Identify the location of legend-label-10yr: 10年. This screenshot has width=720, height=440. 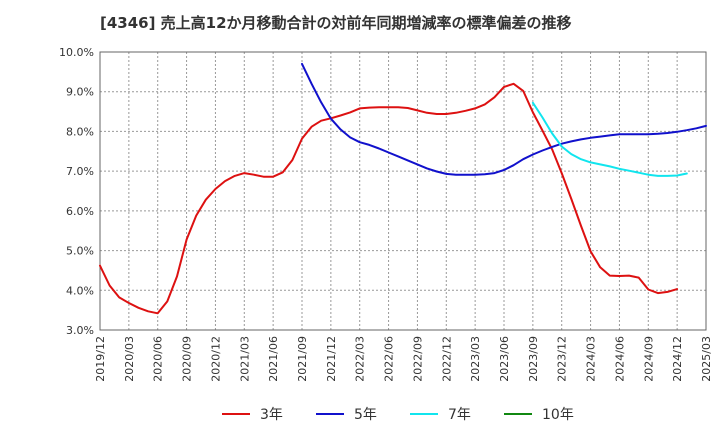
(558, 415).